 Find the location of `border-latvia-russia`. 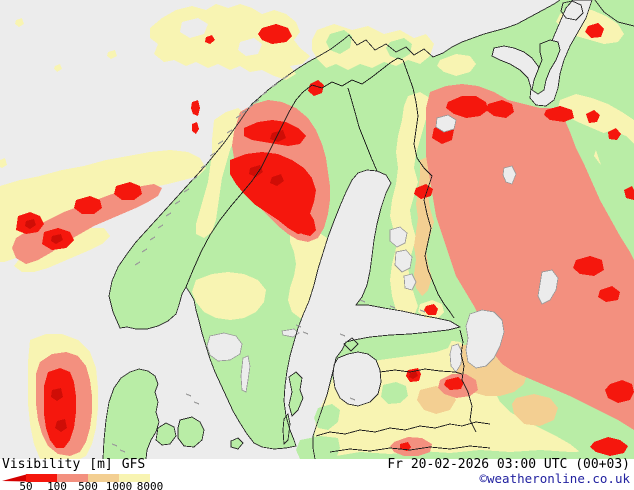

border-latvia-russia is located at coordinates (469, 406).